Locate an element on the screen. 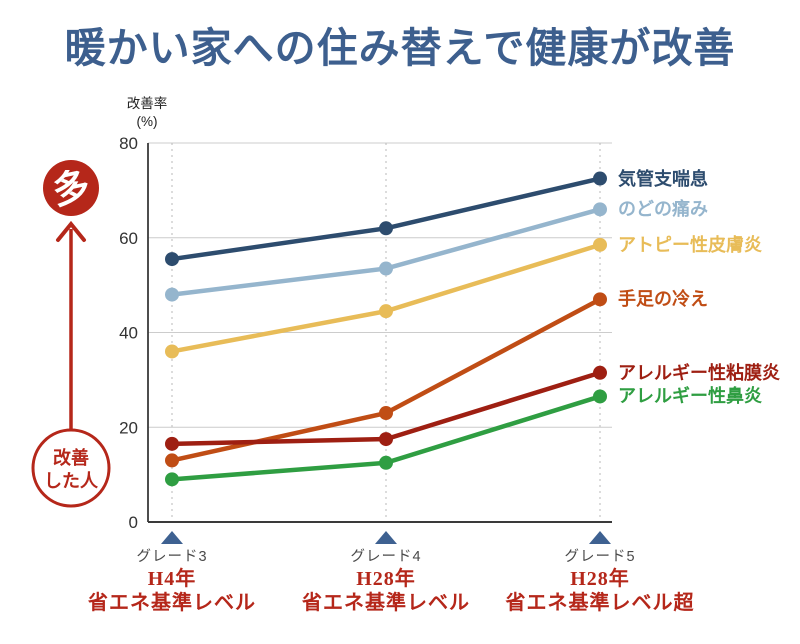  x-category-0: グレード3 H4年 省エネ基準レベル is located at coordinates (172, 582).